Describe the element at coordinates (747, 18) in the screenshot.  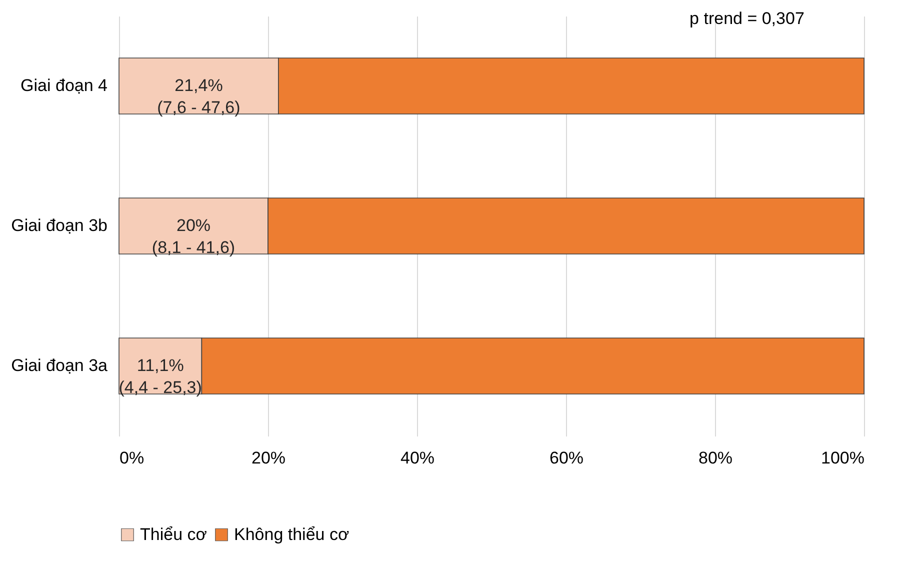
I see `annotation: p trend = 0,307` at that location.